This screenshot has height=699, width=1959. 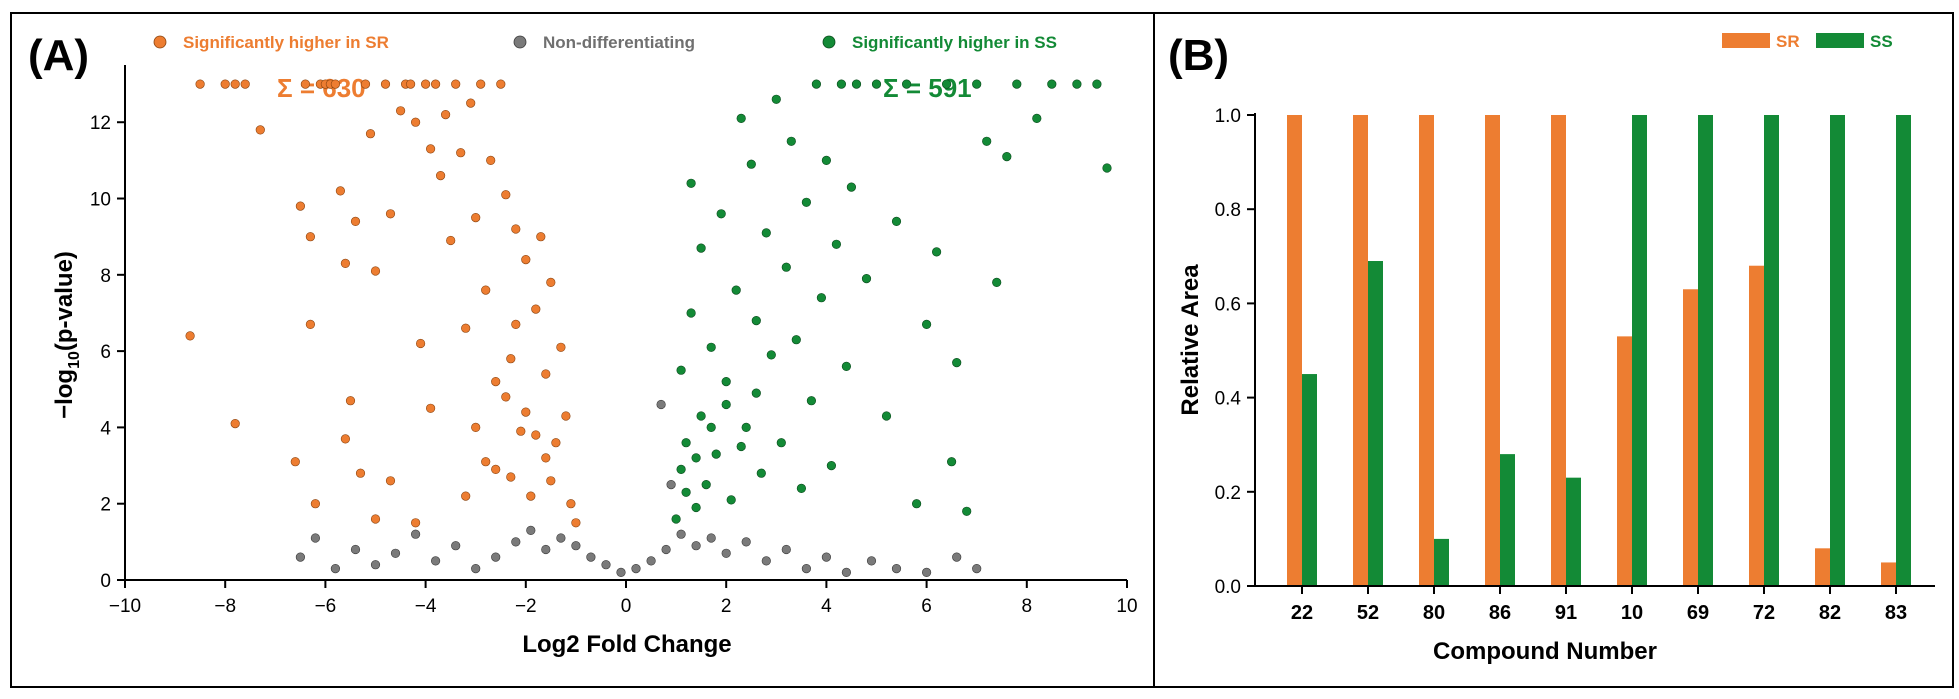 What do you see at coordinates (125, 606) in the screenshot?
I see `volcano-x-tick-label-0: −10` at bounding box center [125, 606].